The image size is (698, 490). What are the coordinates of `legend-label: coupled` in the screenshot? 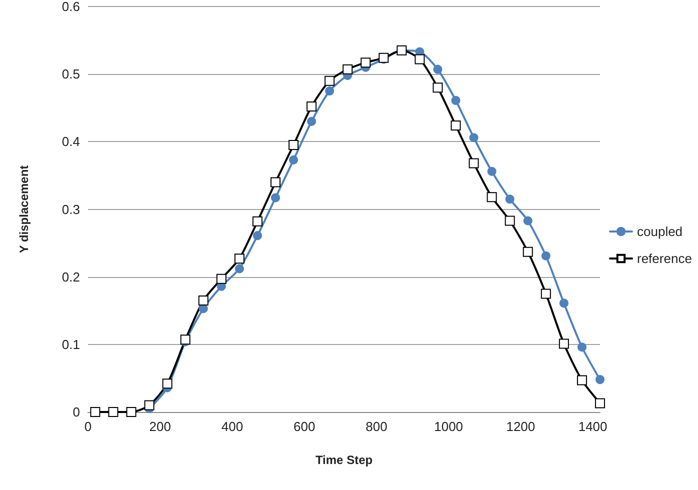 It's located at (660, 231).